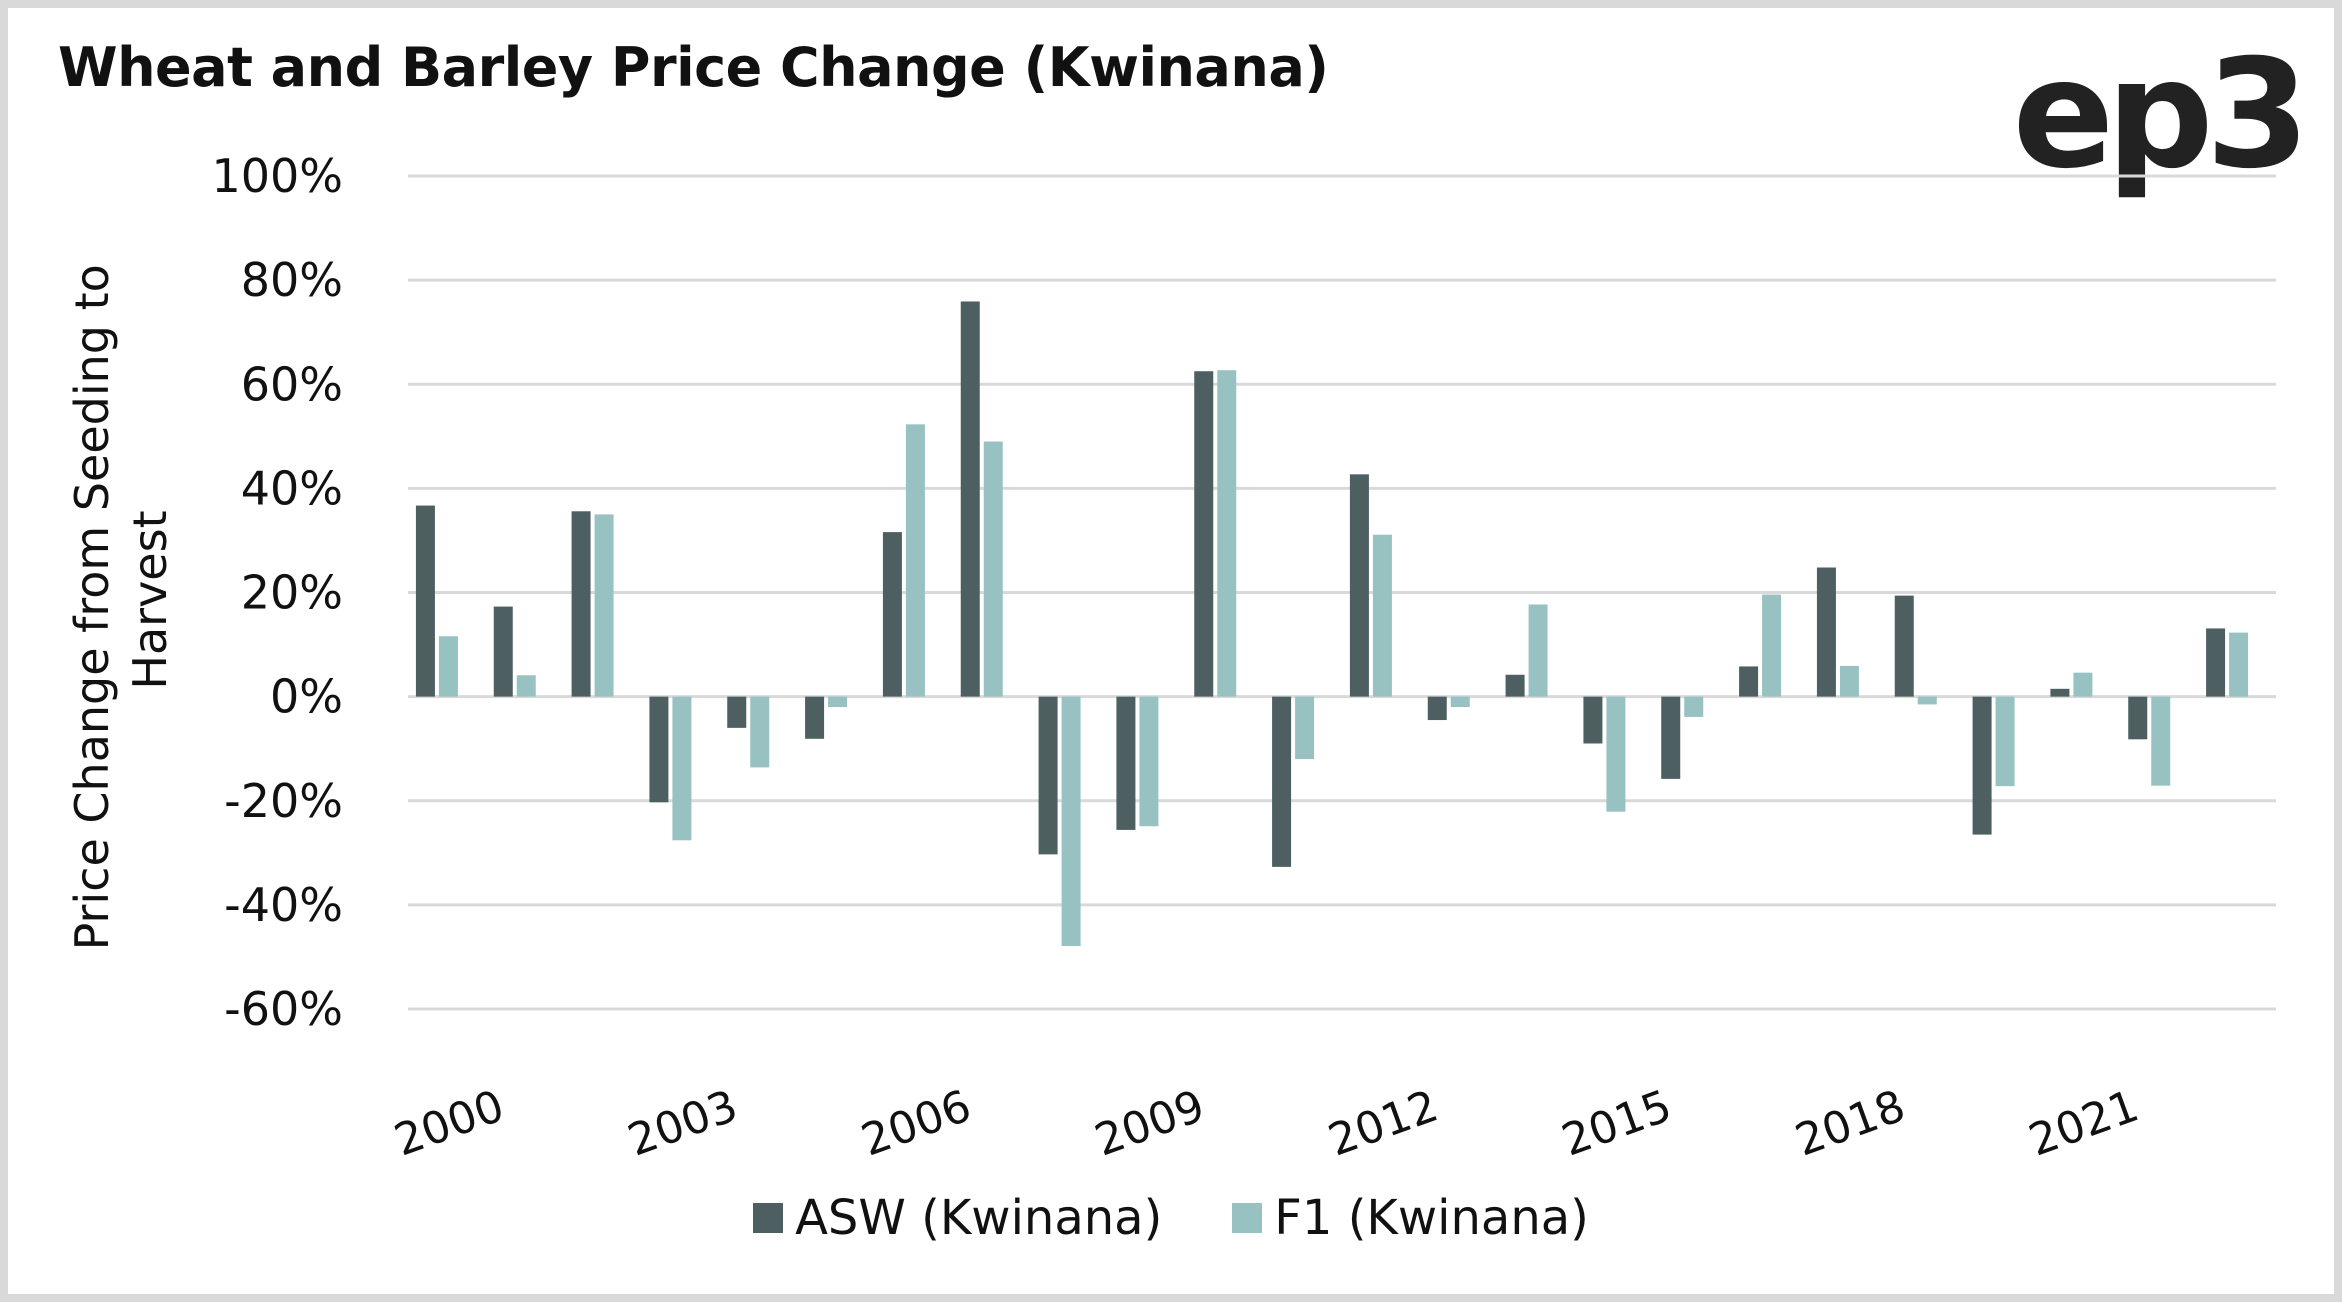  Describe the element at coordinates (1849, 681) in the screenshot. I see `bar-f1-2018` at that location.